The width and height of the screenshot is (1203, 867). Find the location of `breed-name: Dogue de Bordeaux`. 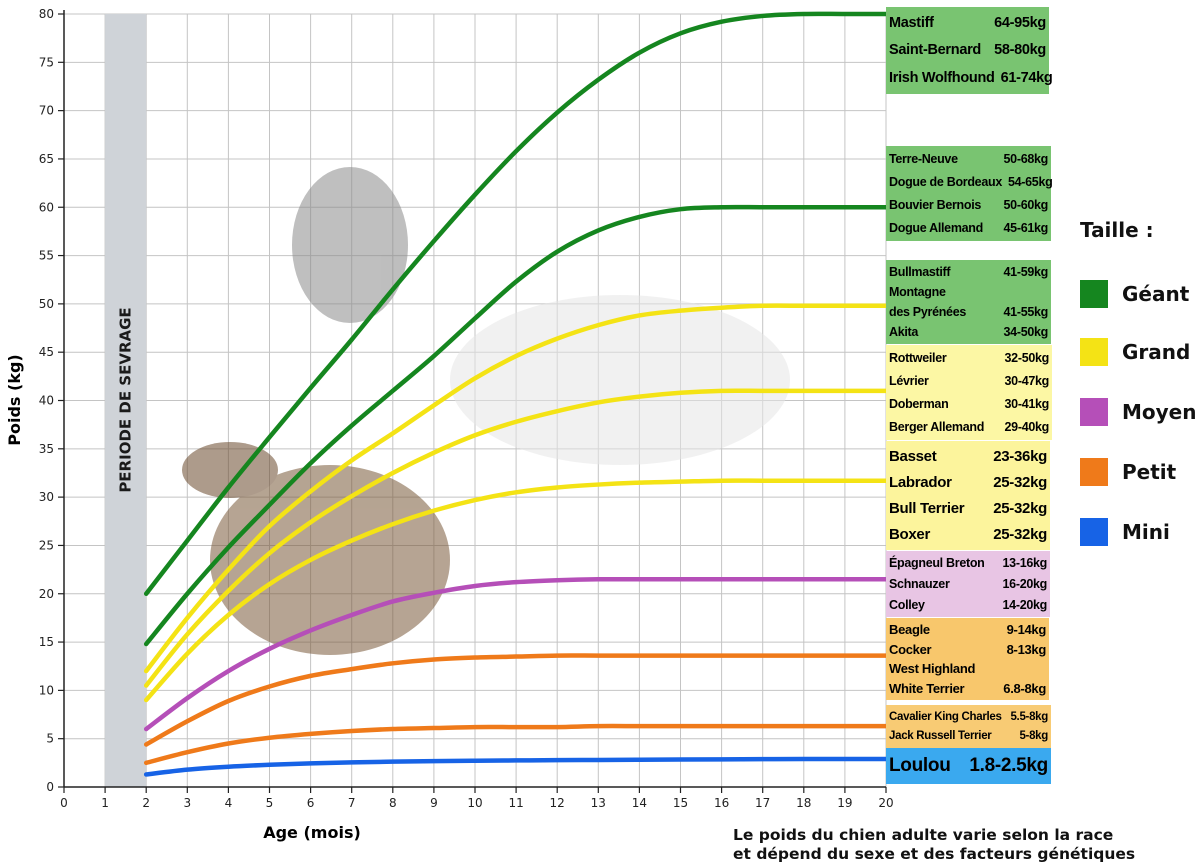

breed-name: Dogue de Bordeaux is located at coordinates (945, 182).